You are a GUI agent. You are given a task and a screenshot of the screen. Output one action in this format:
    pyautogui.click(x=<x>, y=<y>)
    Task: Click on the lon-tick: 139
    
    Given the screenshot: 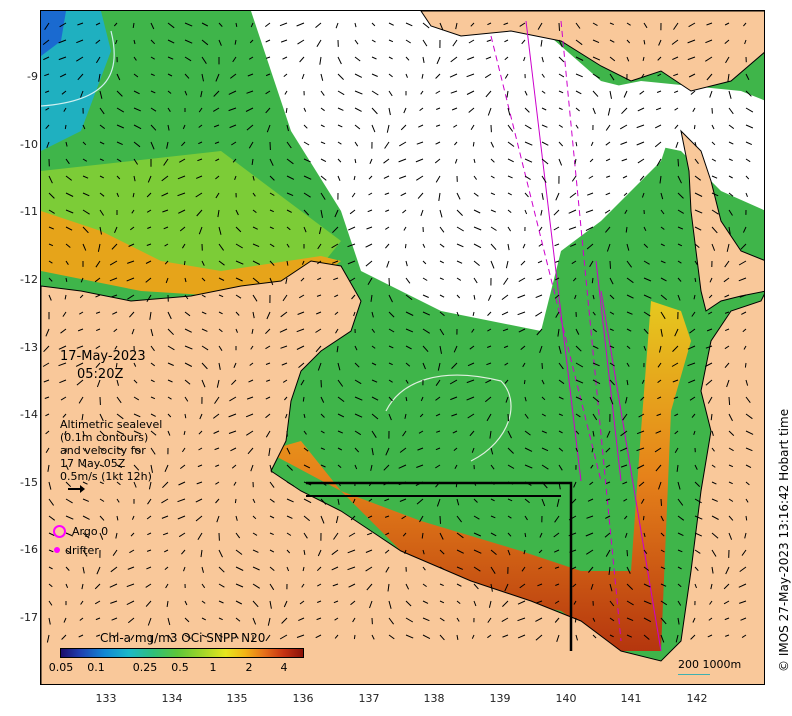 What is the action you would take?
    pyautogui.click(x=500, y=698)
    